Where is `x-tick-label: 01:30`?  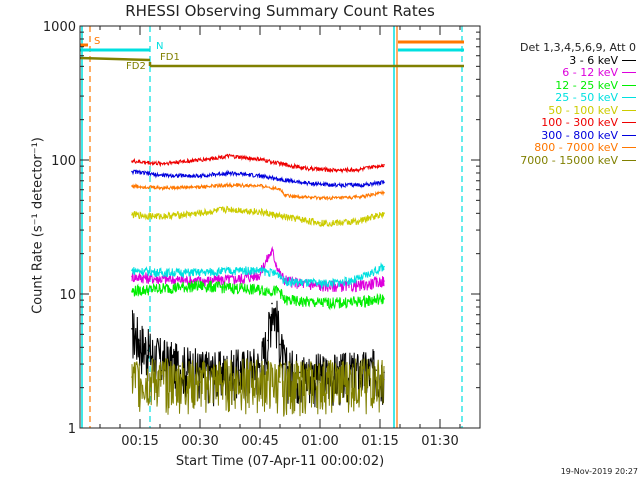 x-tick-label: 01:30 is located at coordinates (439, 441).